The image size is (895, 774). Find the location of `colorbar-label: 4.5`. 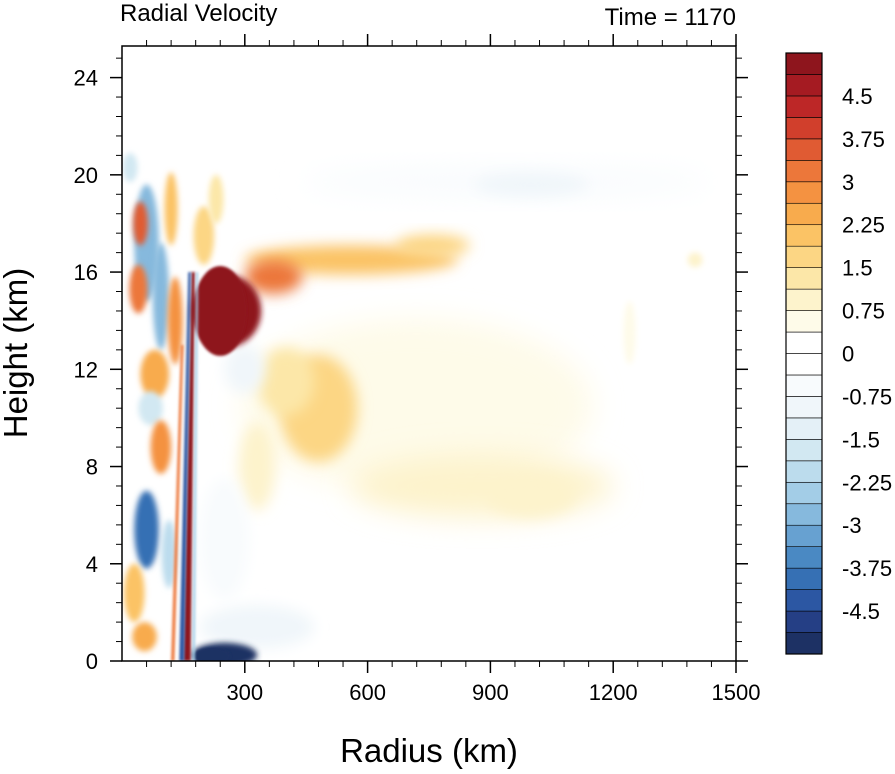

colorbar-label: 4.5 is located at coordinates (857, 96).